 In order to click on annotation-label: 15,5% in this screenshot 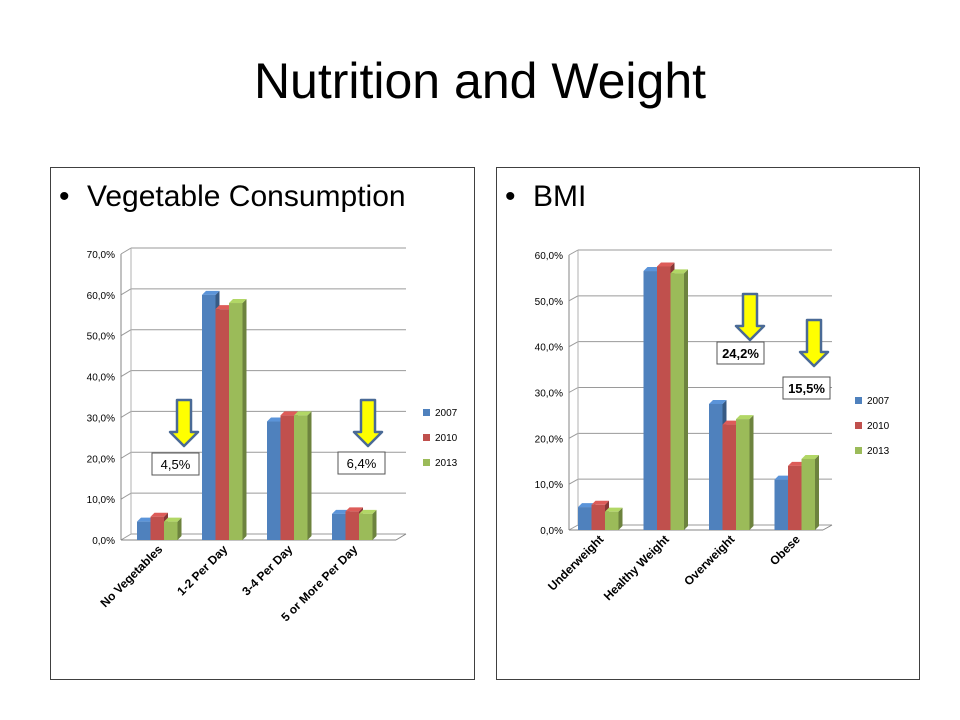, I will do `click(806, 388)`.